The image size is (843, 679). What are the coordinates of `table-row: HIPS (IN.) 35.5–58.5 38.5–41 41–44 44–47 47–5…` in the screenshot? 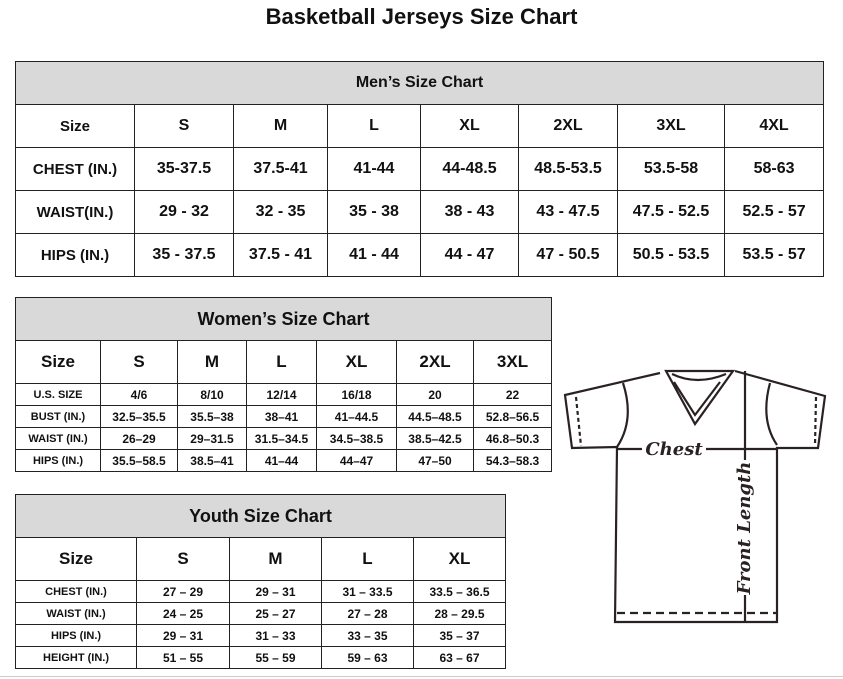 It's located at (284, 460).